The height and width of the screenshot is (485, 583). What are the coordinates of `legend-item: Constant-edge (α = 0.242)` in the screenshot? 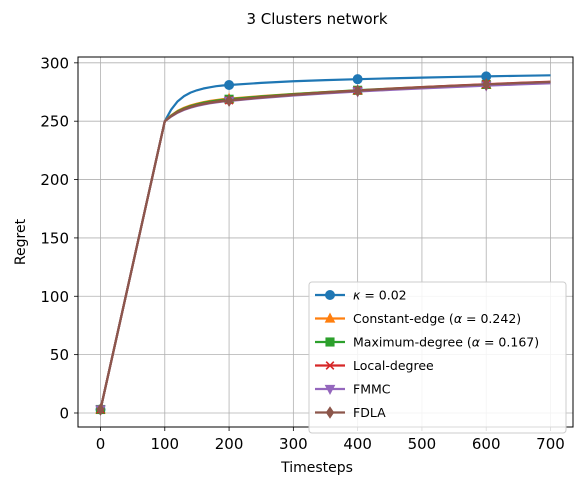 It's located at (418, 318).